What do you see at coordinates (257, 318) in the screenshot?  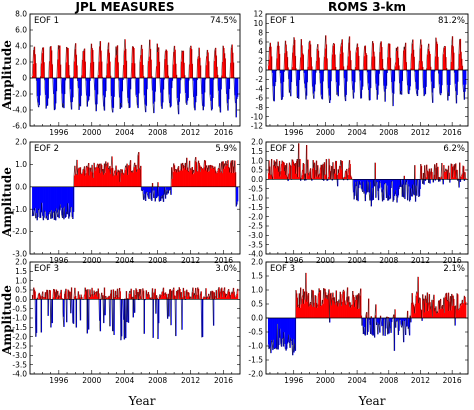 I see `y-tick-label: 0.0` at bounding box center [257, 318].